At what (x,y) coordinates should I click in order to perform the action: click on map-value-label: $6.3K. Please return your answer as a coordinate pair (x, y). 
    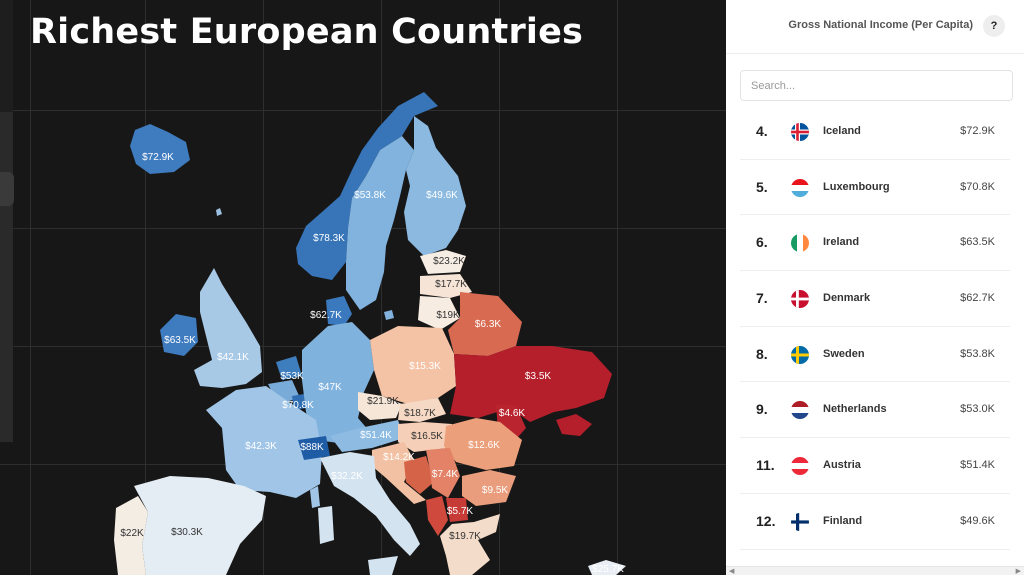
    Looking at the image, I should click on (488, 324).